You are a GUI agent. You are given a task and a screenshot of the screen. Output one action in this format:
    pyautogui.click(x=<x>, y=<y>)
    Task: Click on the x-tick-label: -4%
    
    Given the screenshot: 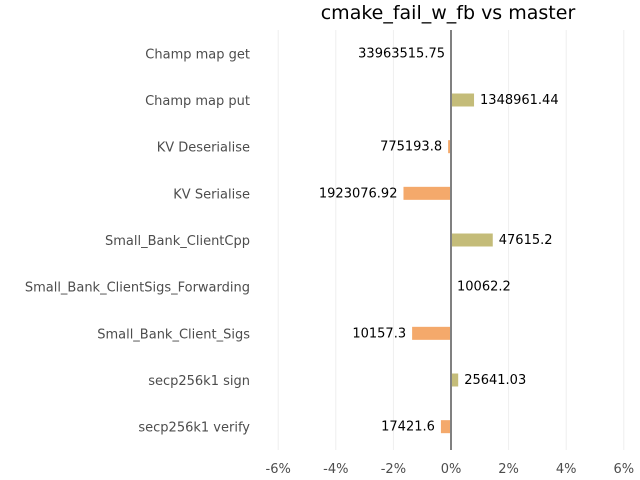 What is the action you would take?
    pyautogui.click(x=335, y=469)
    